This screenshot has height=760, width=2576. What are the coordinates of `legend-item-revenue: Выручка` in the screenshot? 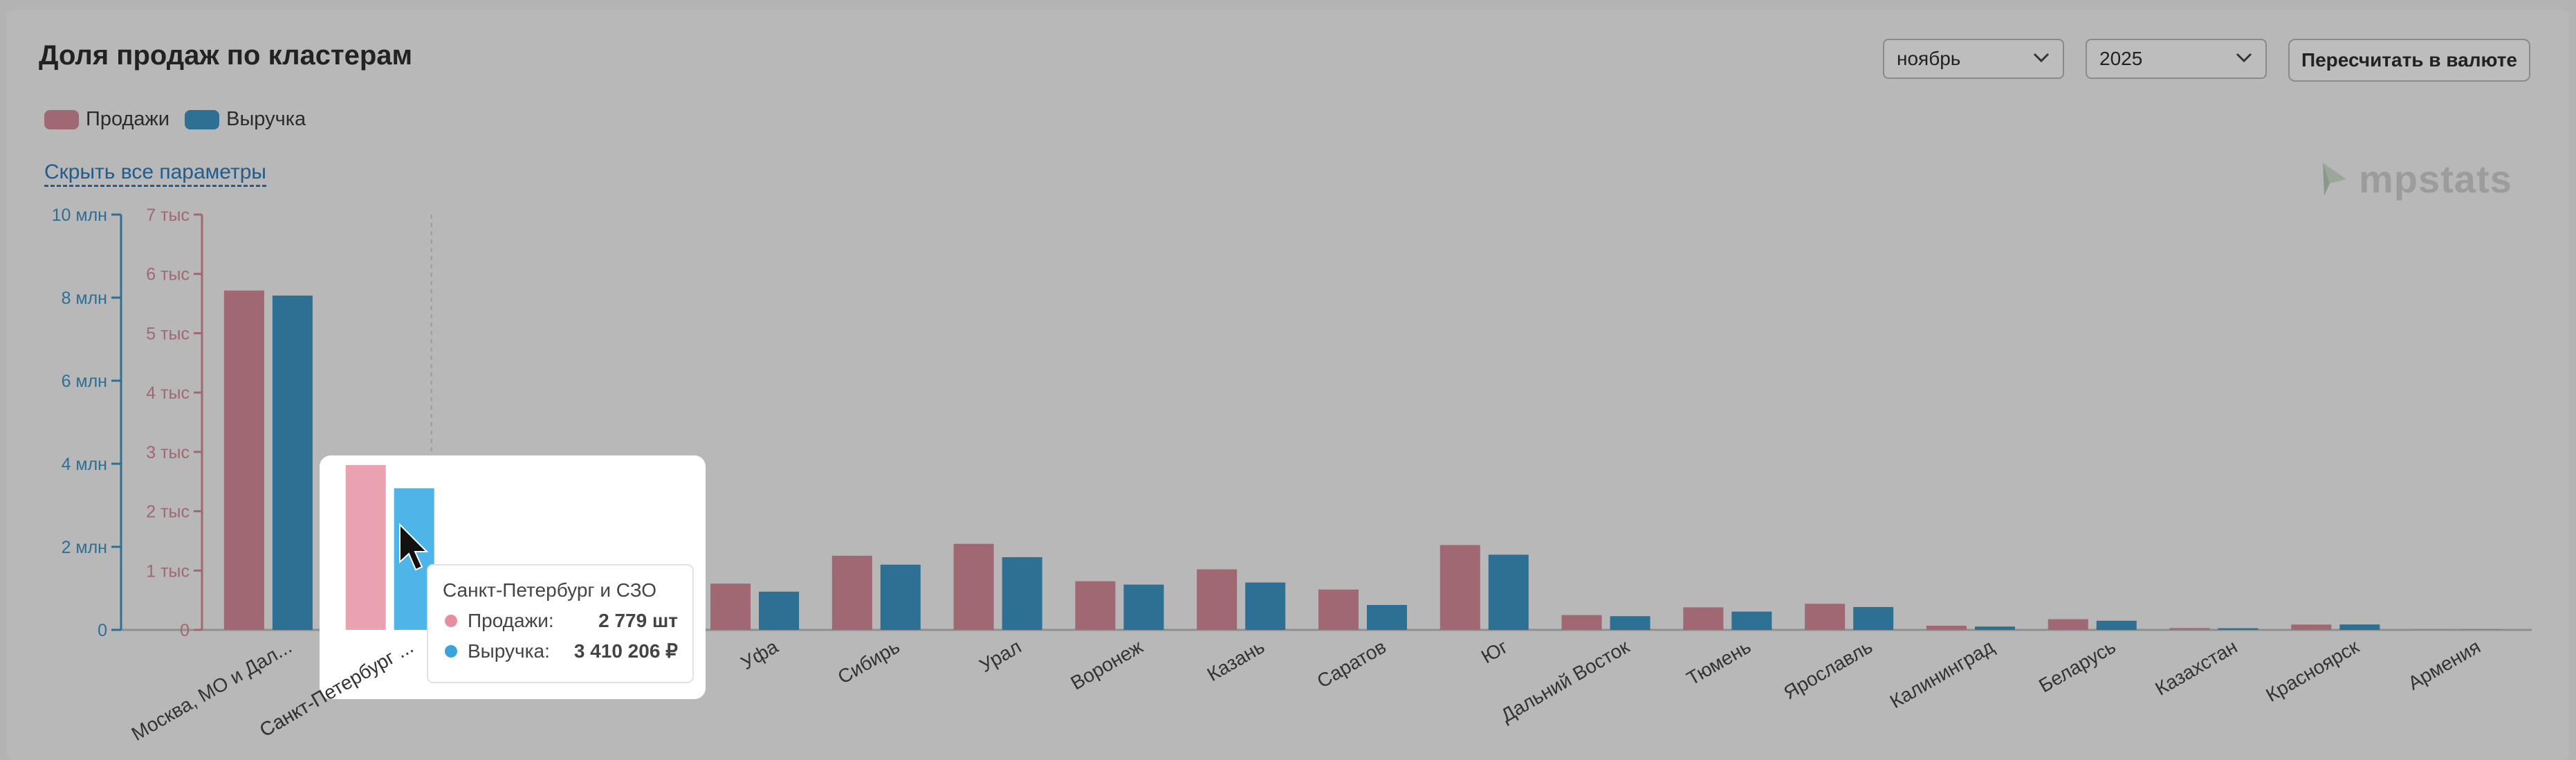 It's located at (245, 119).